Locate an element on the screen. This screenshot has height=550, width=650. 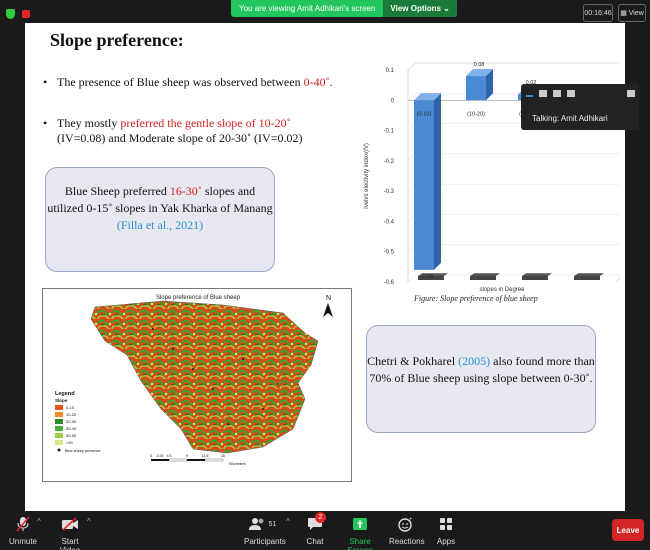
slope-map-svg: Slope preference of Blue sheep N is located at coordinates (194, 380).